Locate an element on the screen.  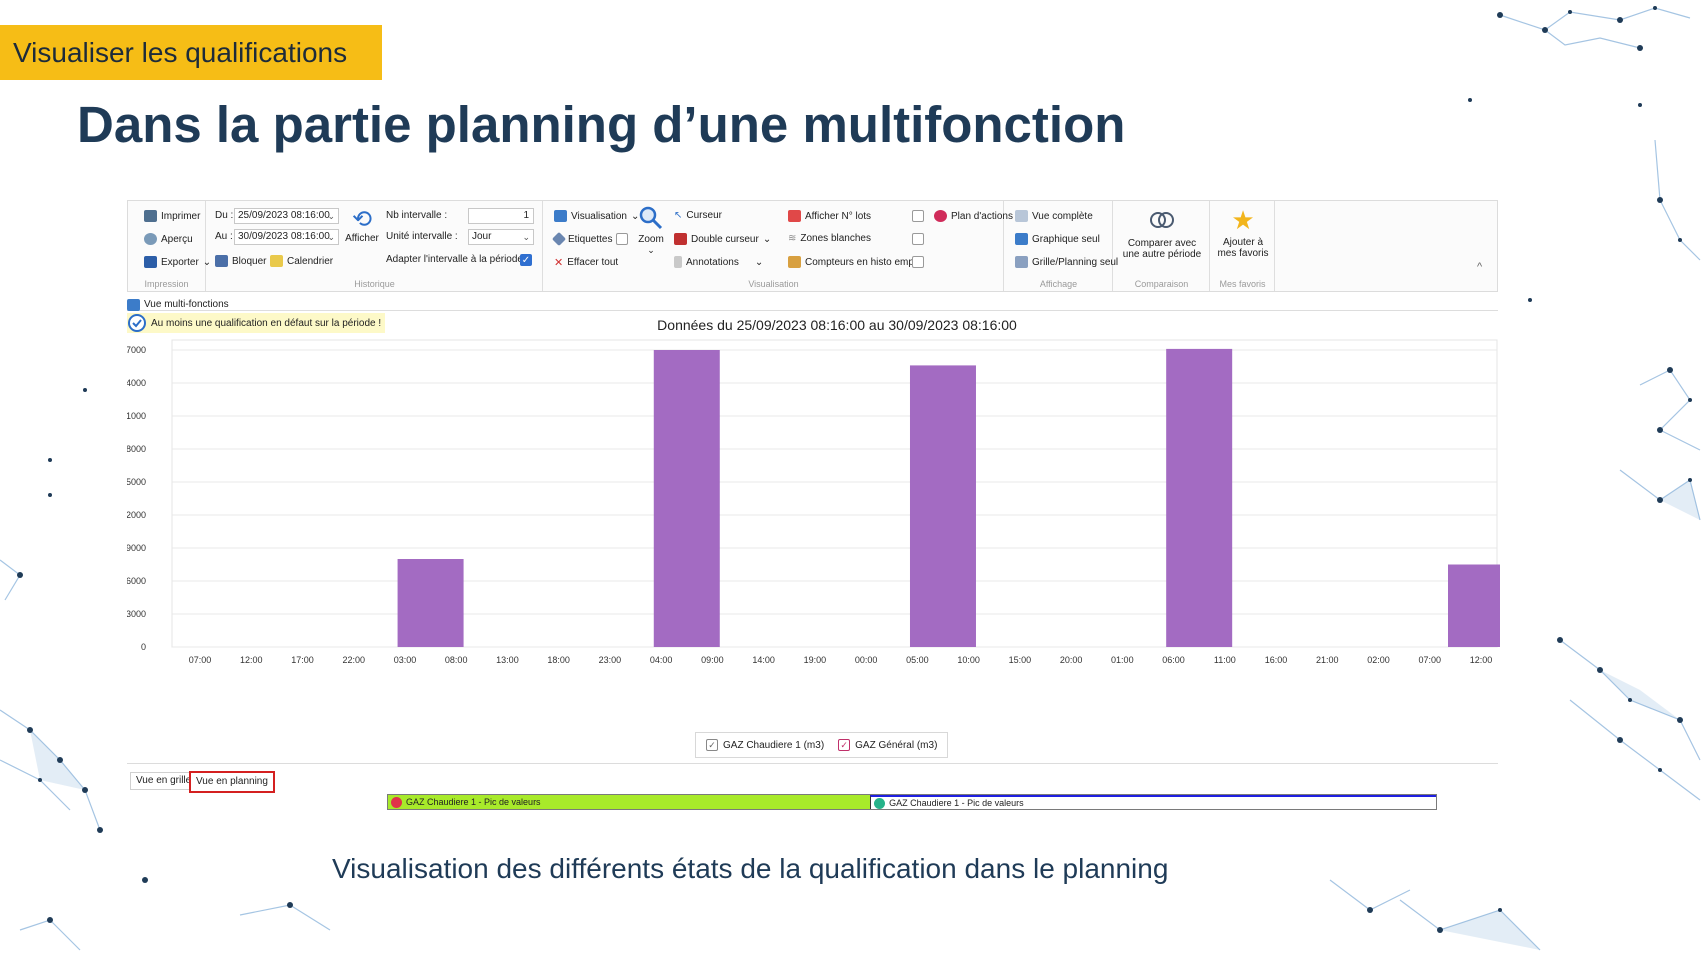
export-icon is located at coordinates (150, 262).